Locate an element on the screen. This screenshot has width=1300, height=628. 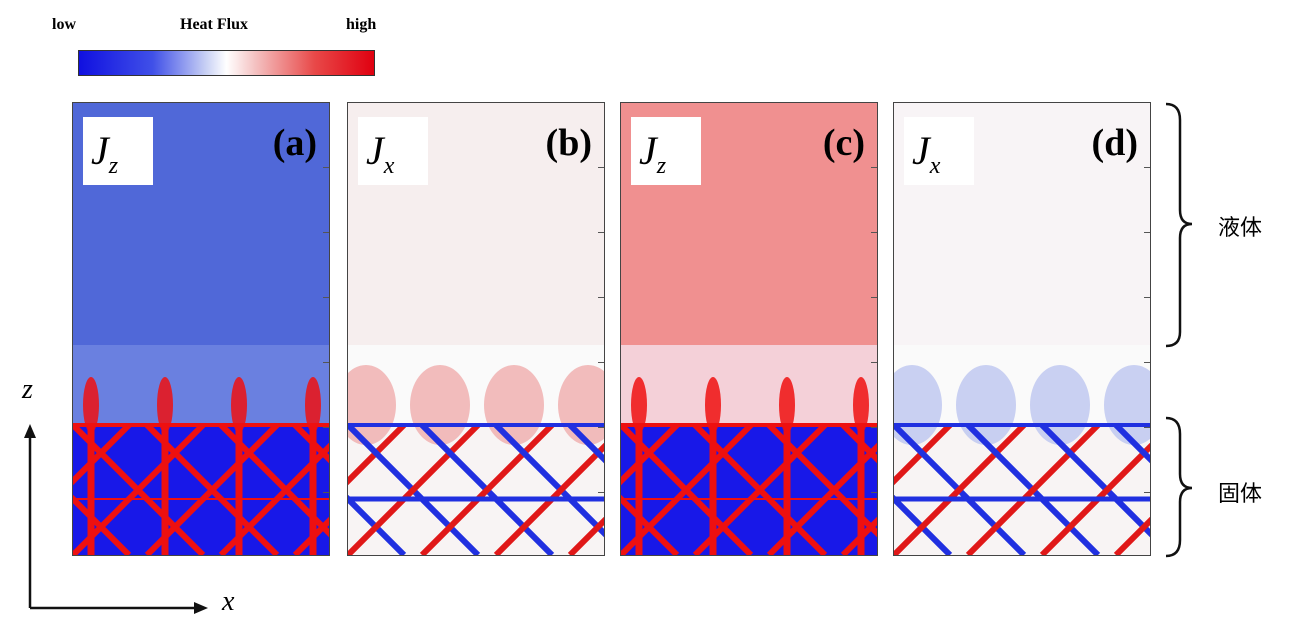
colorbar-title: Heat Flux is located at coordinates (214, 24).